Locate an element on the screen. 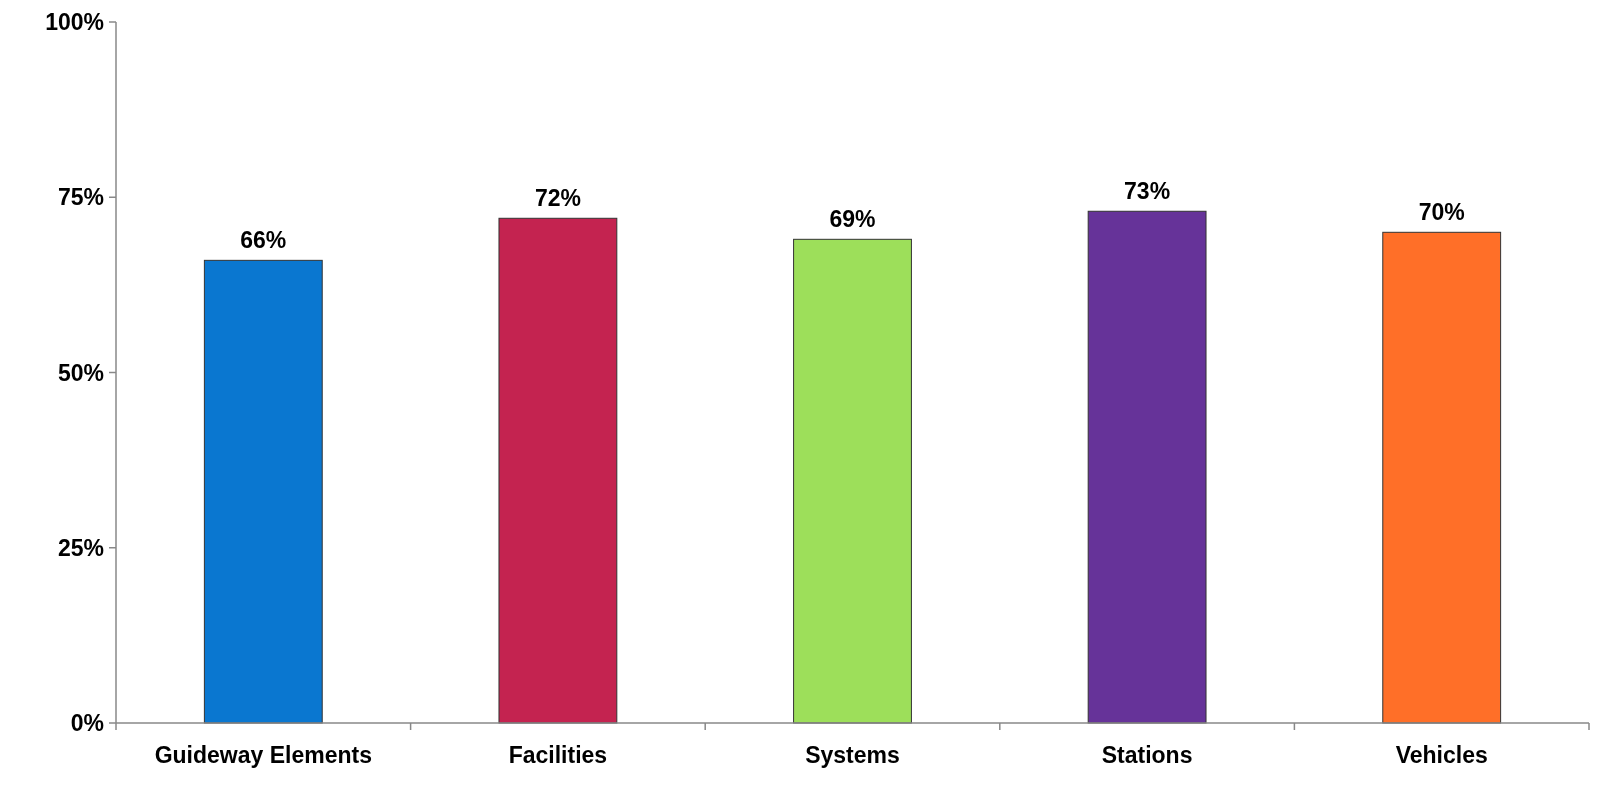  data-label: 66% is located at coordinates (263, 240).